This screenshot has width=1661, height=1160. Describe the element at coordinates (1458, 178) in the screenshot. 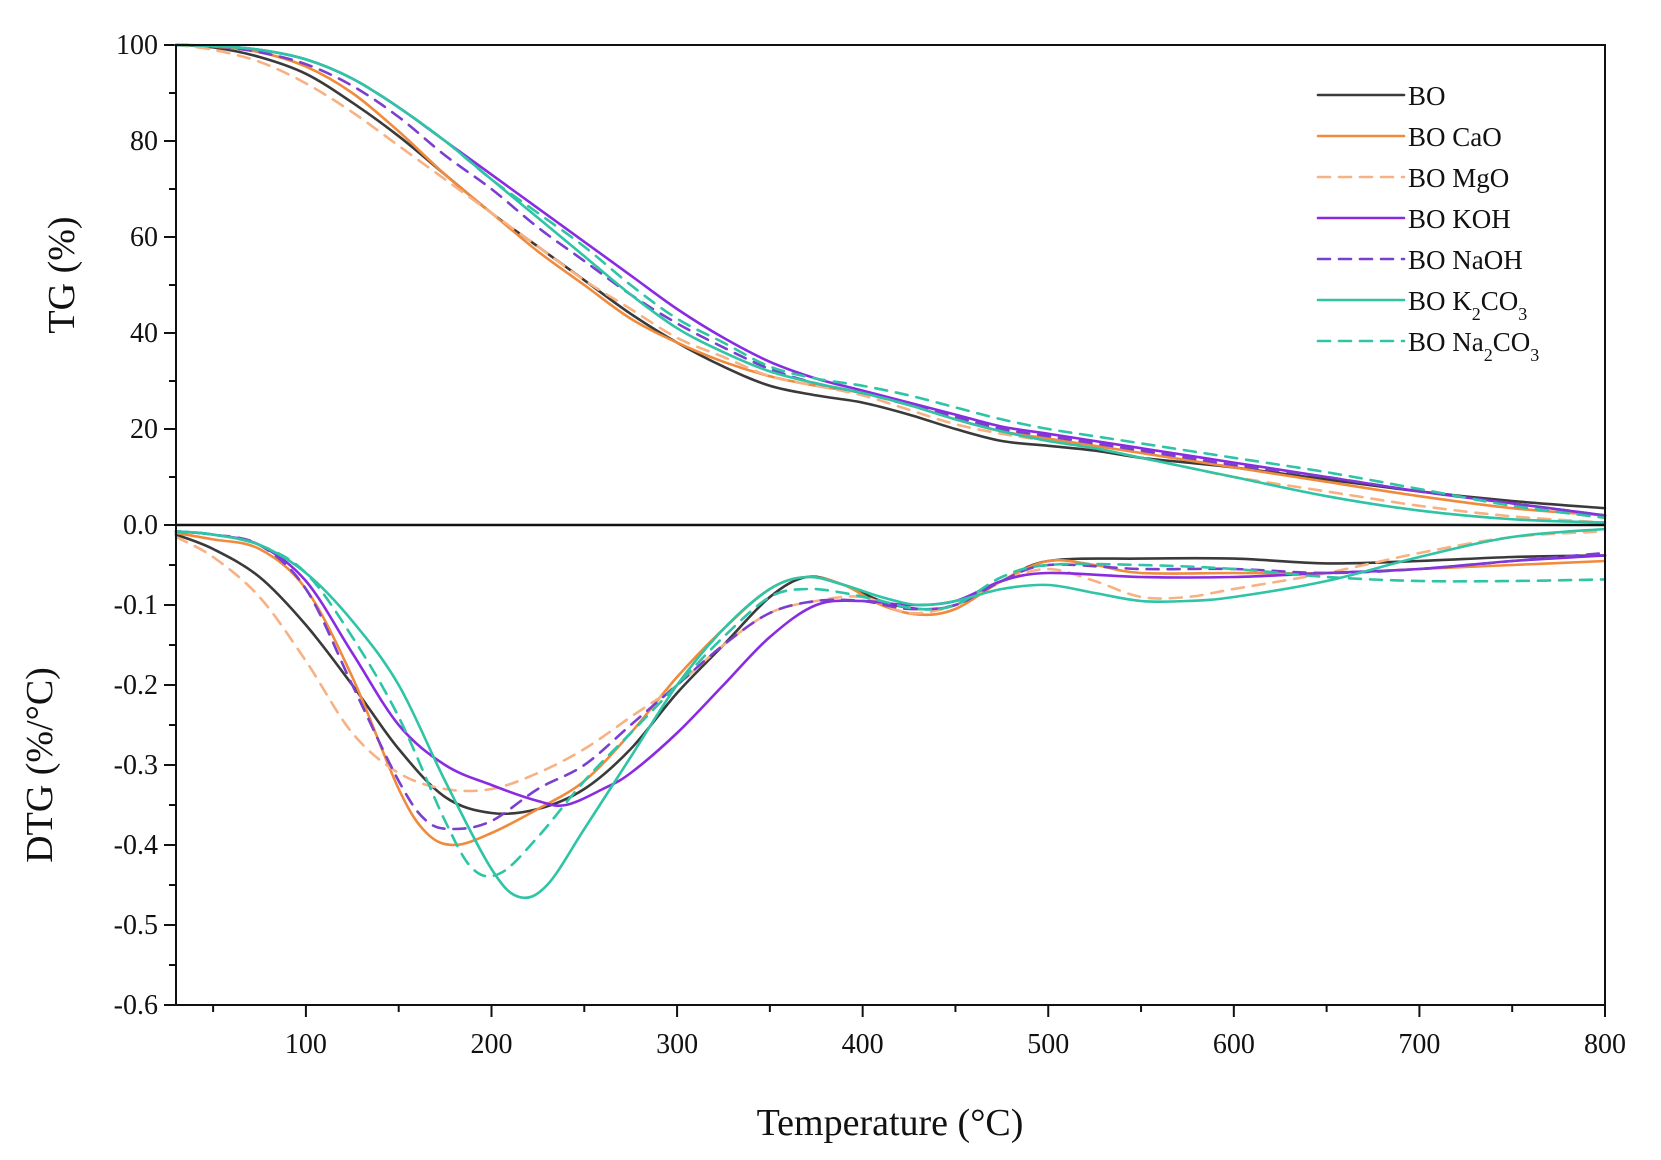

I see `legend-label-bo-mgo: BO MgO` at that location.